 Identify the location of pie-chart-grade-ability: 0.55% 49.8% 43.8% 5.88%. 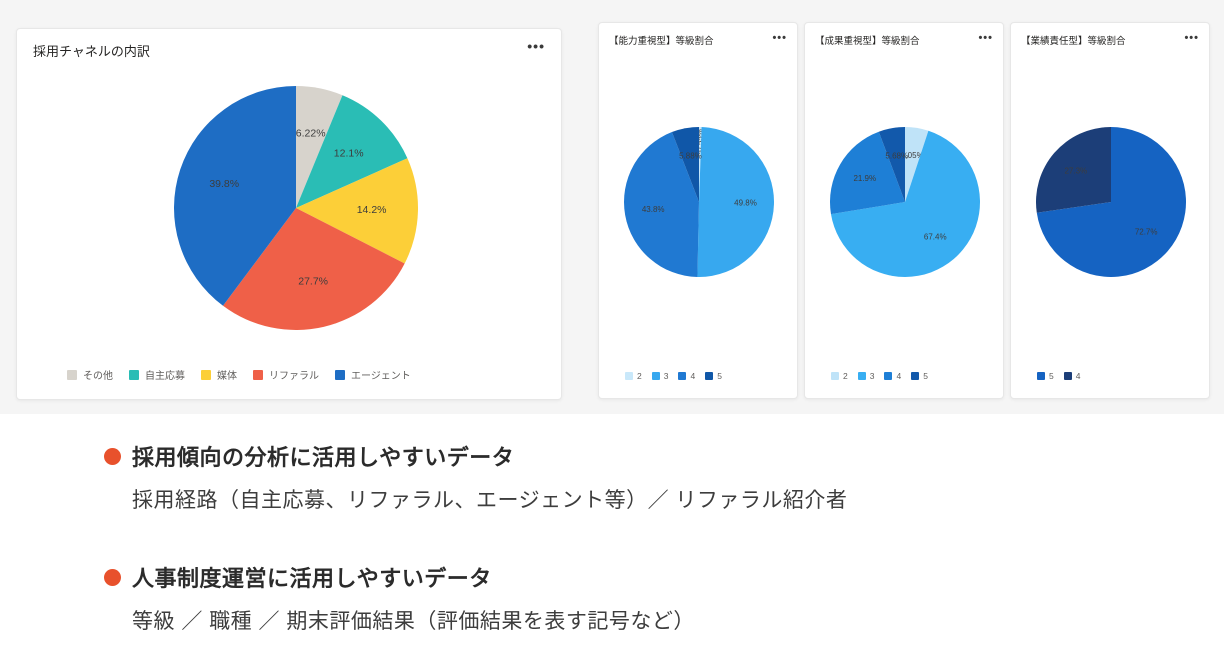
(699, 202).